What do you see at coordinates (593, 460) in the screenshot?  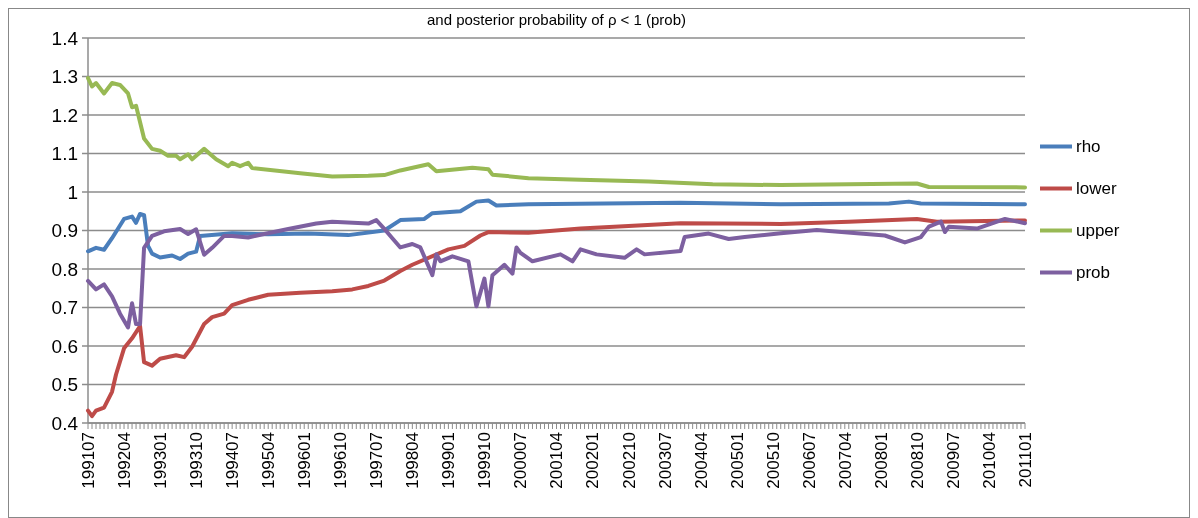 I see `x-tick-label: 200201` at bounding box center [593, 460].